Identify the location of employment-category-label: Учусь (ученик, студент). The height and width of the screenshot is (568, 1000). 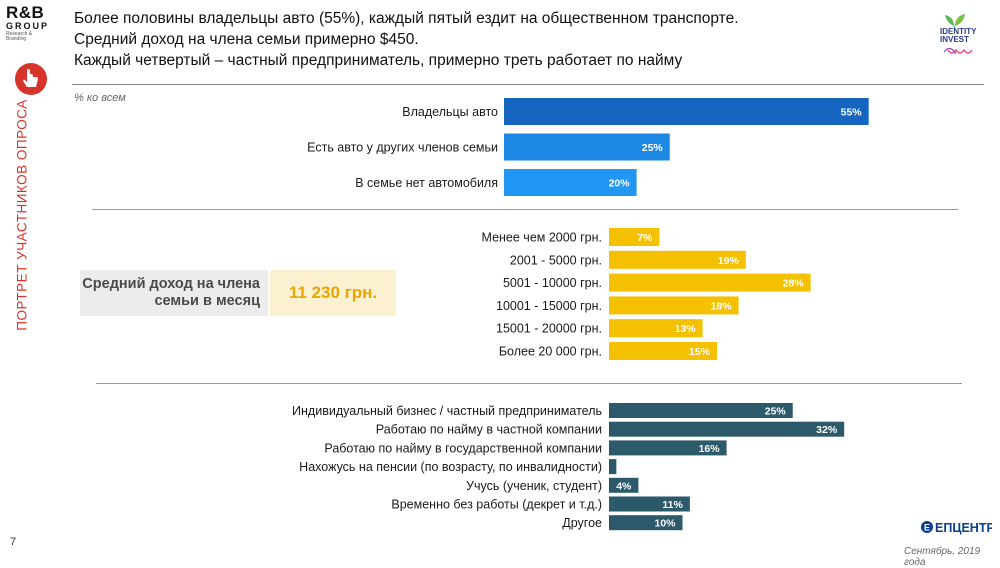
(534, 486).